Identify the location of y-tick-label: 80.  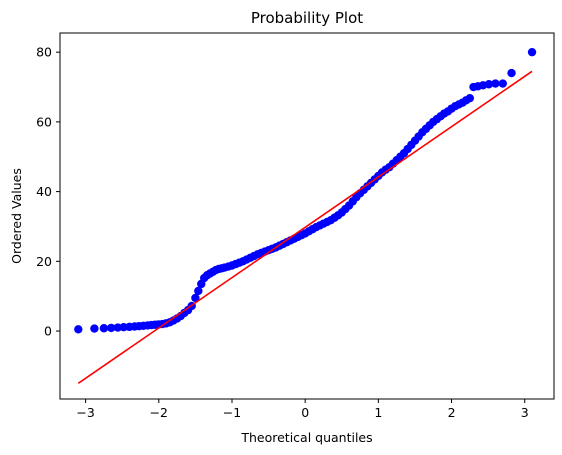
(44, 52).